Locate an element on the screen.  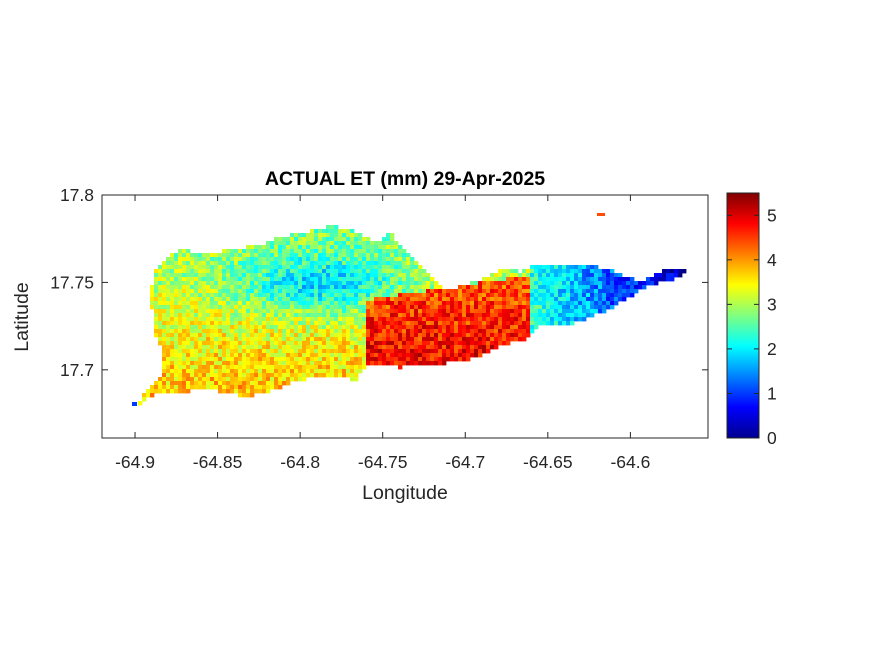
y-tick-label: 17.8 is located at coordinates (77, 195).